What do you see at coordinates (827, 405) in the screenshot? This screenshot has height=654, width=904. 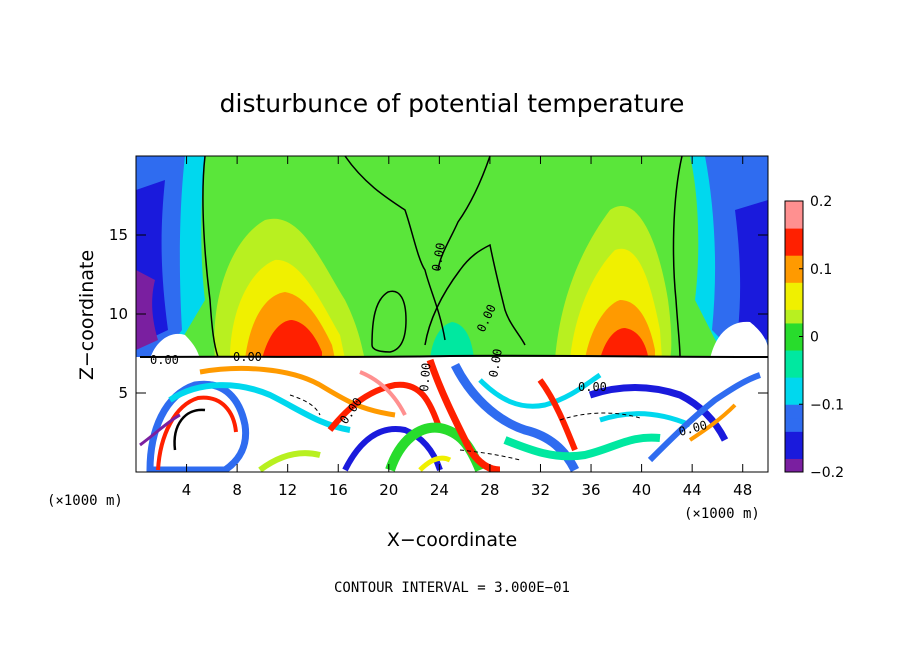 I see `colorbar-tick-label: −0.1` at bounding box center [827, 405].